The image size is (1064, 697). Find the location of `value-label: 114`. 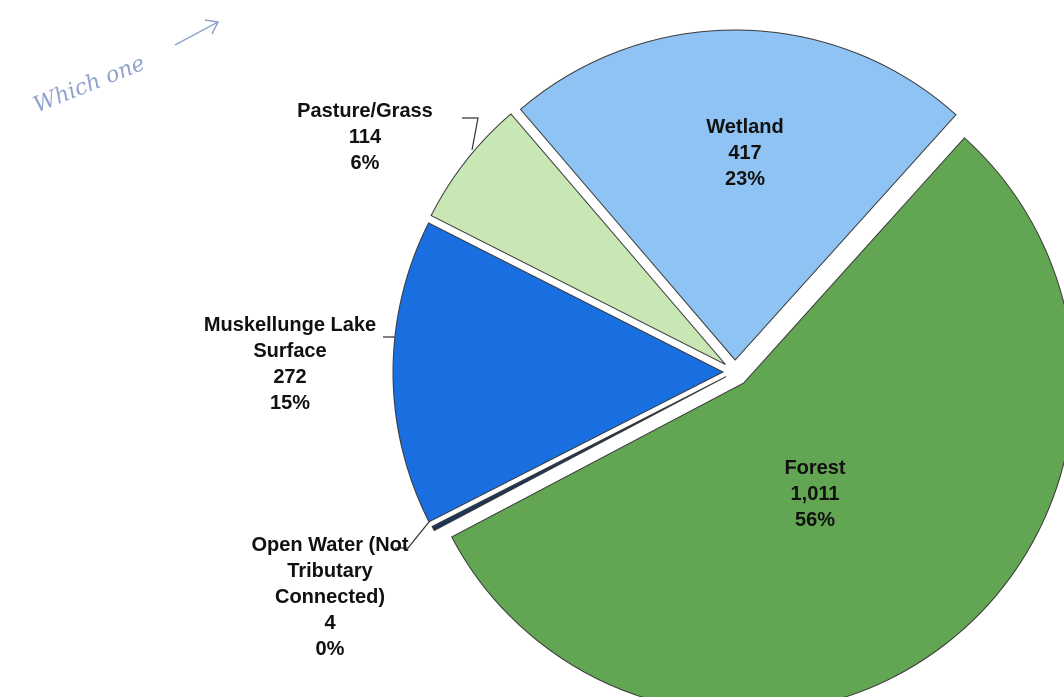

value-label: 114 is located at coordinates (365, 137).